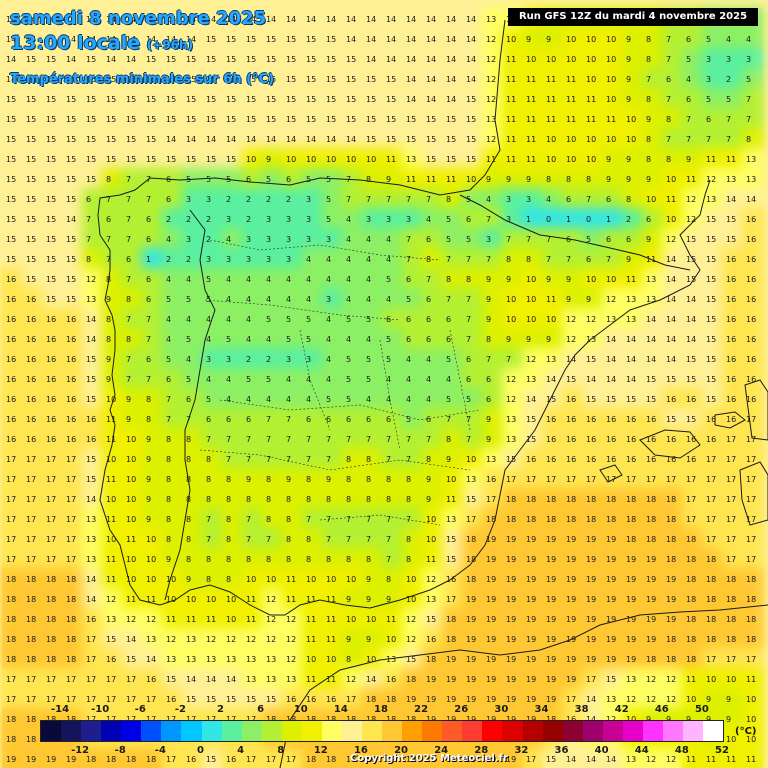  What do you see at coordinates (441, 750) in the screenshot?
I see `legend-tick-label: 24` at bounding box center [441, 750].